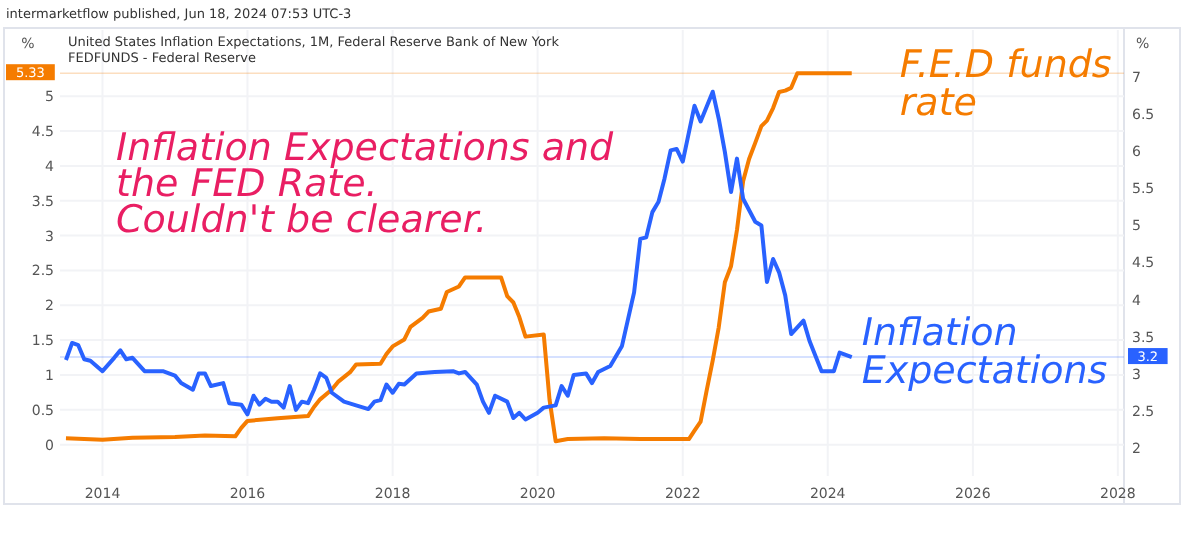 The image size is (1186, 540). Describe the element at coordinates (366, 184) in the screenshot. I see `text: Inflation Expectations and the FED Rate. Couldn't be clearer.` at that location.